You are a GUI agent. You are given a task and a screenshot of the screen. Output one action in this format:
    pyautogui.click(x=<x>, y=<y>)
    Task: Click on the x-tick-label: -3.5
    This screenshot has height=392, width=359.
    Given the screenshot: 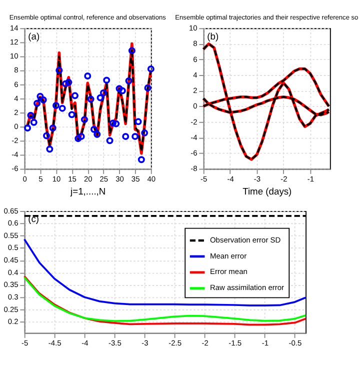 What is the action you would take?
    pyautogui.click(x=115, y=343)
    